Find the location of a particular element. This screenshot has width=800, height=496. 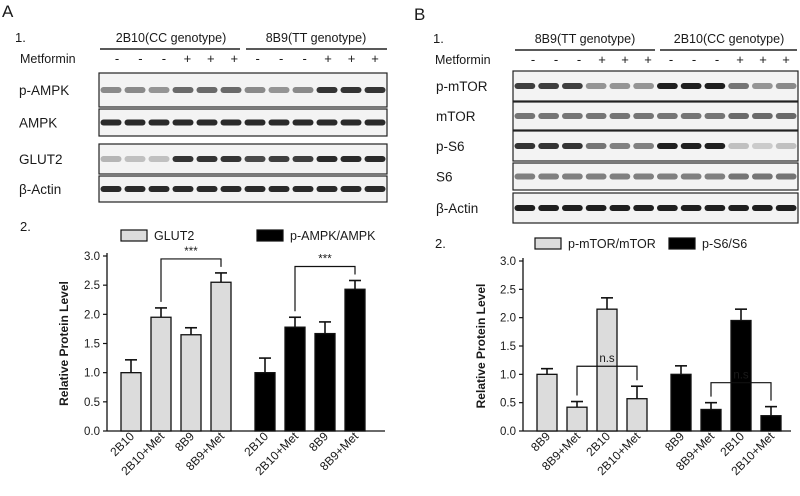

y-tick-label: 2.0 is located at coordinates (508, 319).